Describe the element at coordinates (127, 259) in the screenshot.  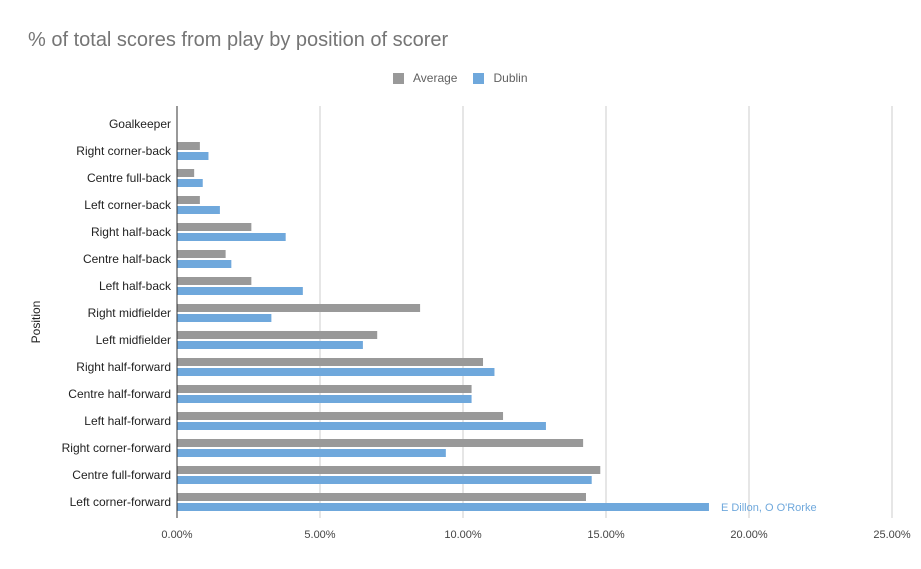
I see `y-category-label: Centre half-back` at that location.